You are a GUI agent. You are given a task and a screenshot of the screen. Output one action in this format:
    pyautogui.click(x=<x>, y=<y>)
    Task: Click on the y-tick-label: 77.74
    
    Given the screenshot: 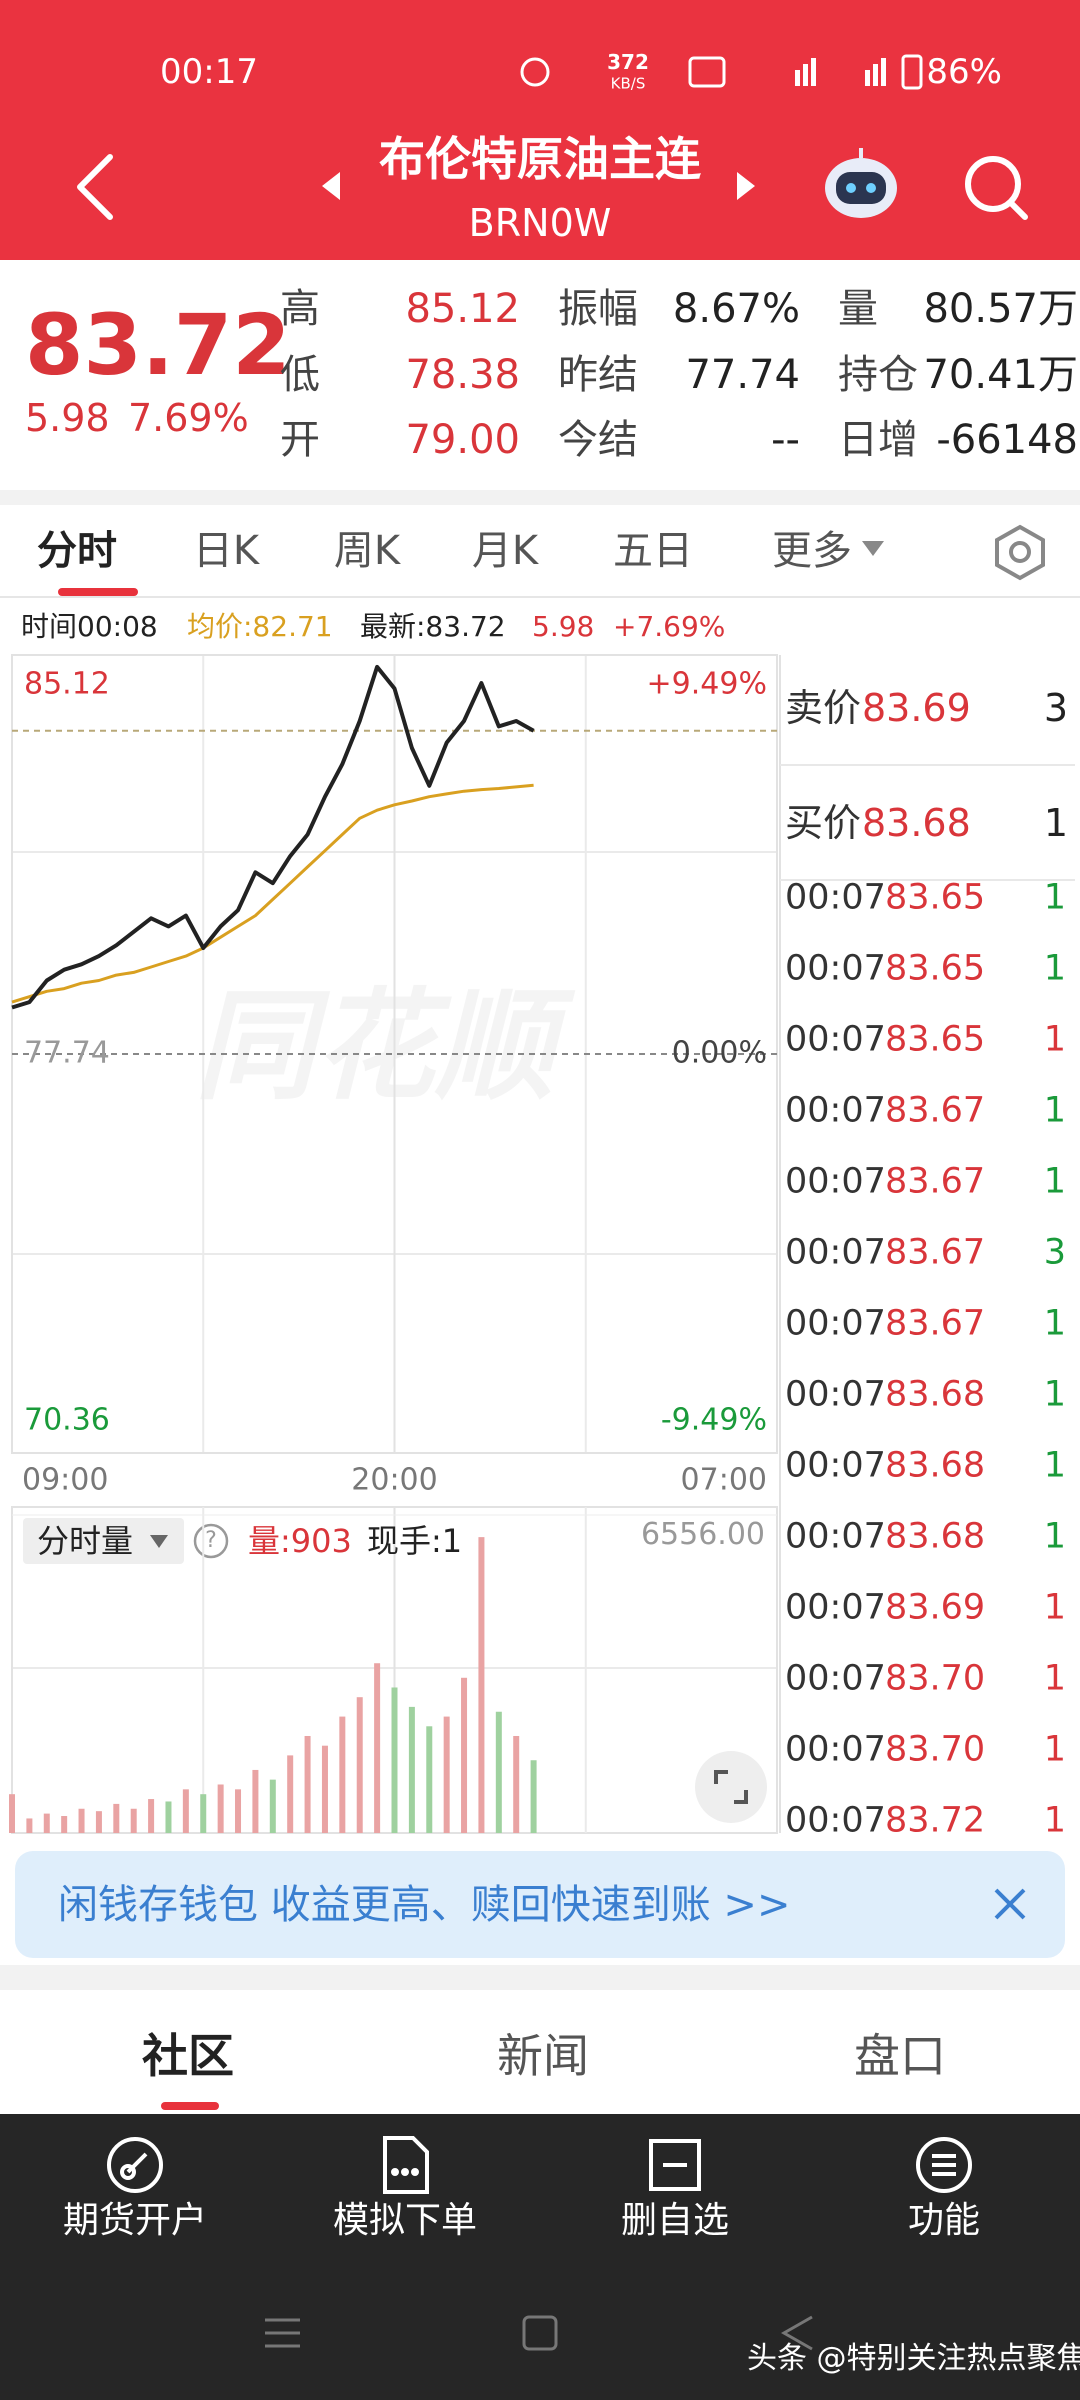 What is the action you would take?
    pyautogui.click(x=67, y=1053)
    